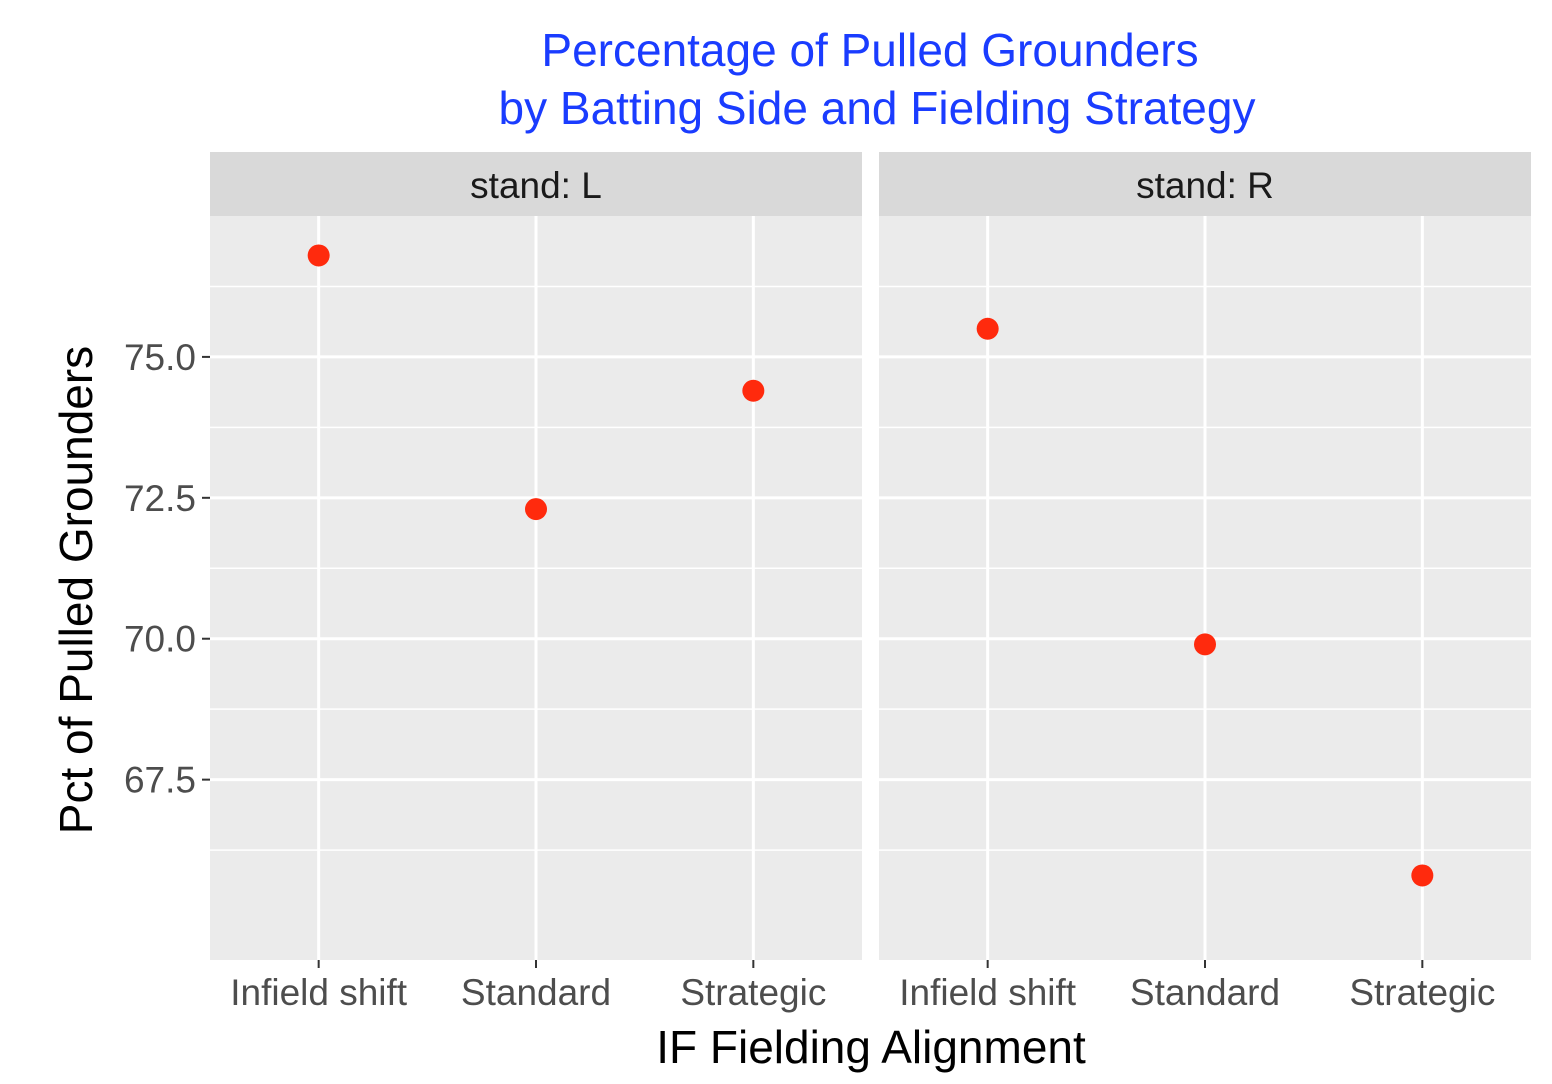  I want to click on chart-title-line-1: Percentage of Pulled Grounders, so click(869, 50).